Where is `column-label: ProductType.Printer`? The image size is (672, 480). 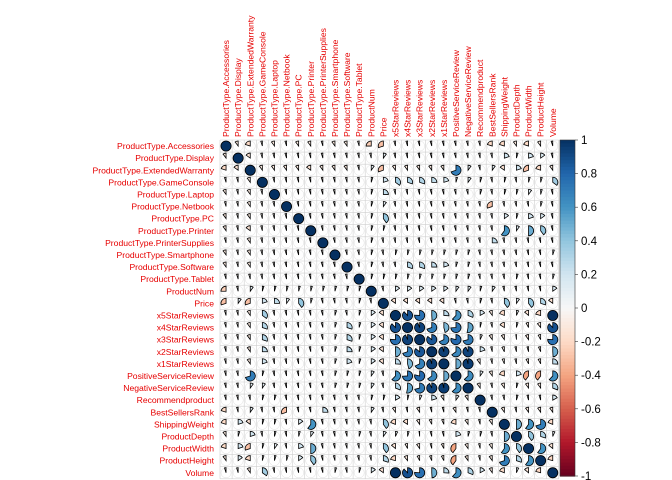 column-label: ProductType.Printer is located at coordinates (311, 99).